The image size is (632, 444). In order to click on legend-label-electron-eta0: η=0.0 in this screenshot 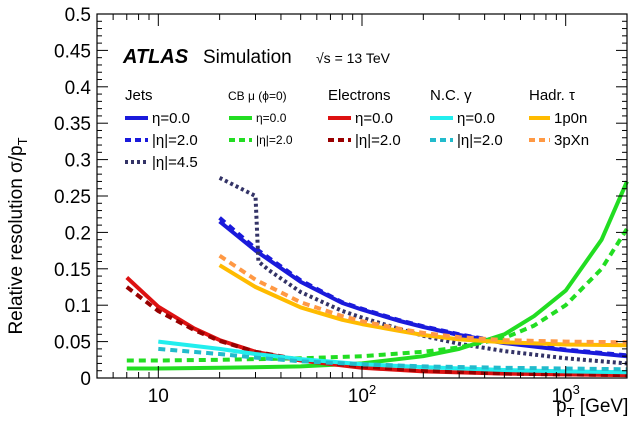, I will do `click(374, 118)`.